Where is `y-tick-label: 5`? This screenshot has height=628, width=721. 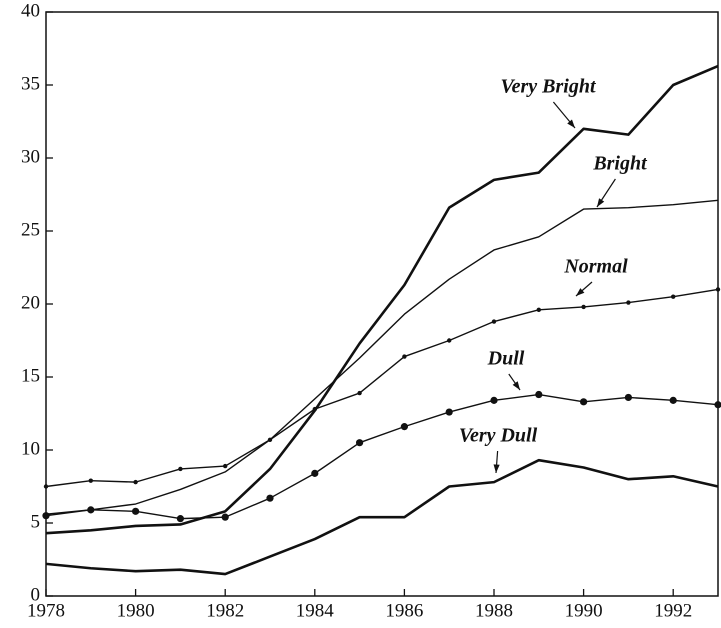
y-tick-label: 5 is located at coordinates (36, 521).